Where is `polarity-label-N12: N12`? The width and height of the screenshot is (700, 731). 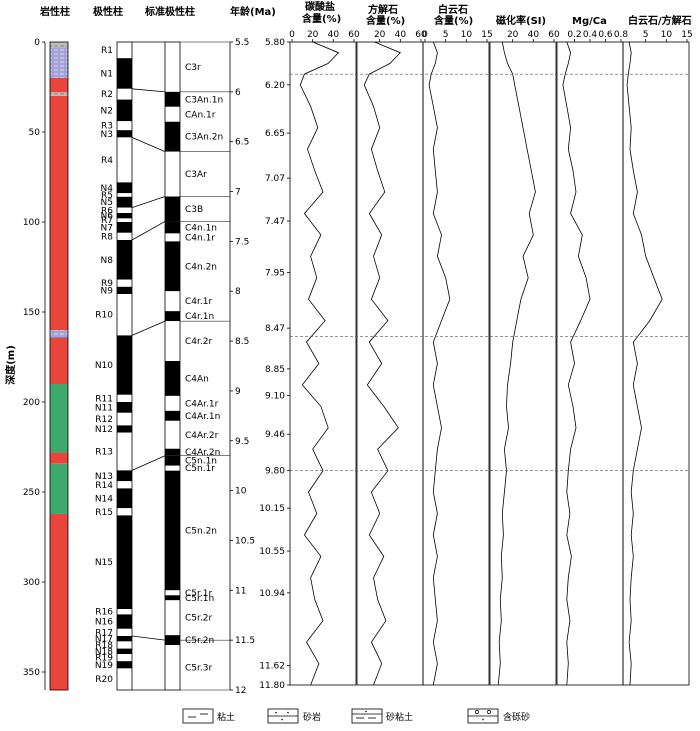 polarity-label-N12: N12 is located at coordinates (104, 430).